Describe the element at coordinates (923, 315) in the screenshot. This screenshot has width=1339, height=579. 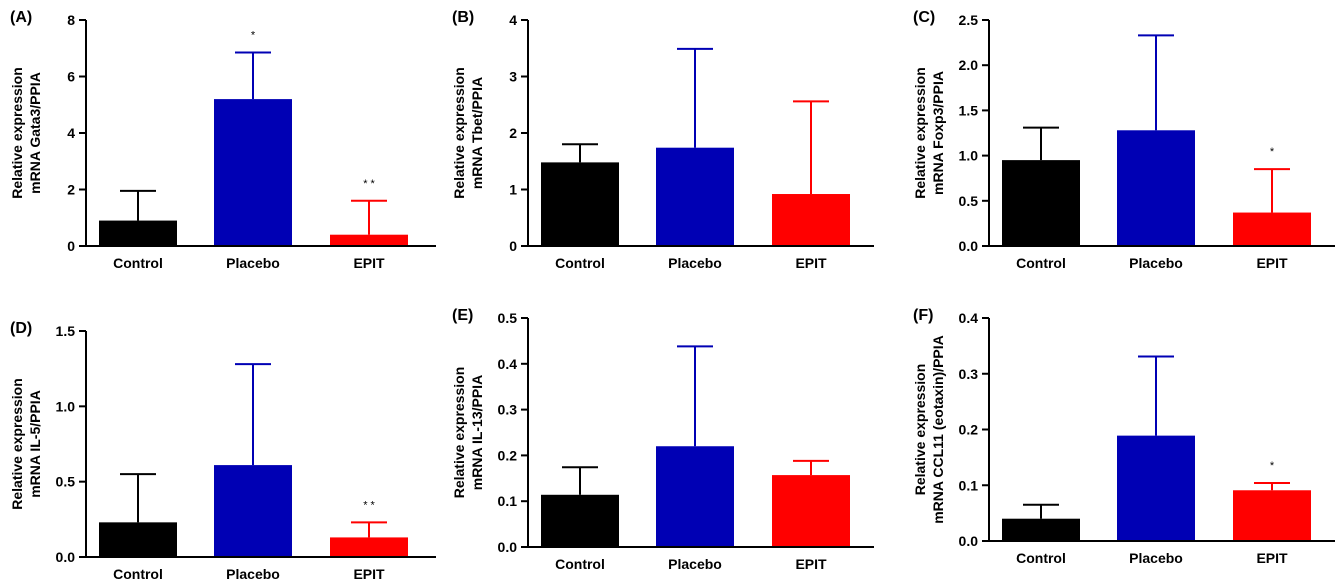
I see `panel-label: (F)` at that location.